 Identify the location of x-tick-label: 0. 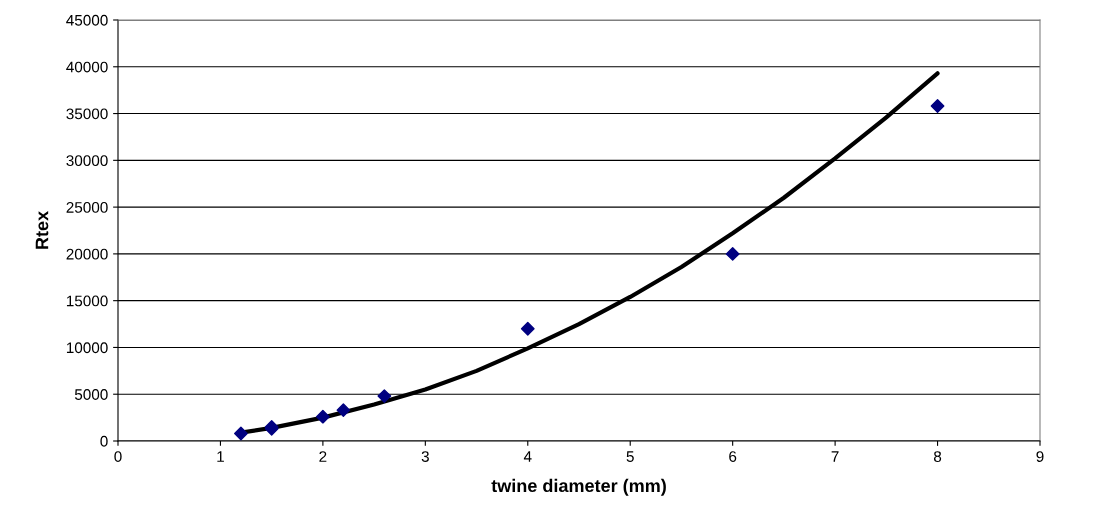
(118, 456).